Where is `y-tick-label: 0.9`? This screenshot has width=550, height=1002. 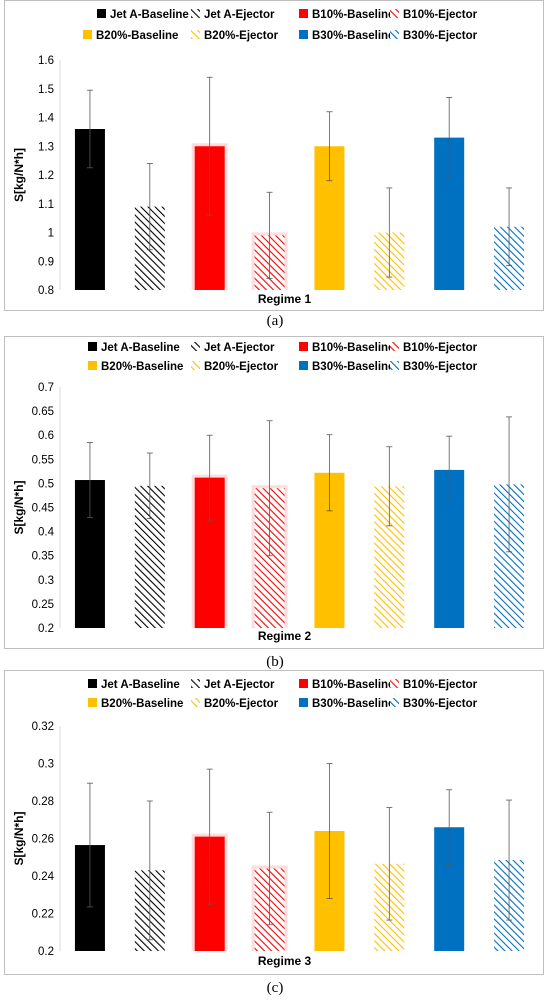 y-tick-label: 0.9 is located at coordinates (46, 262).